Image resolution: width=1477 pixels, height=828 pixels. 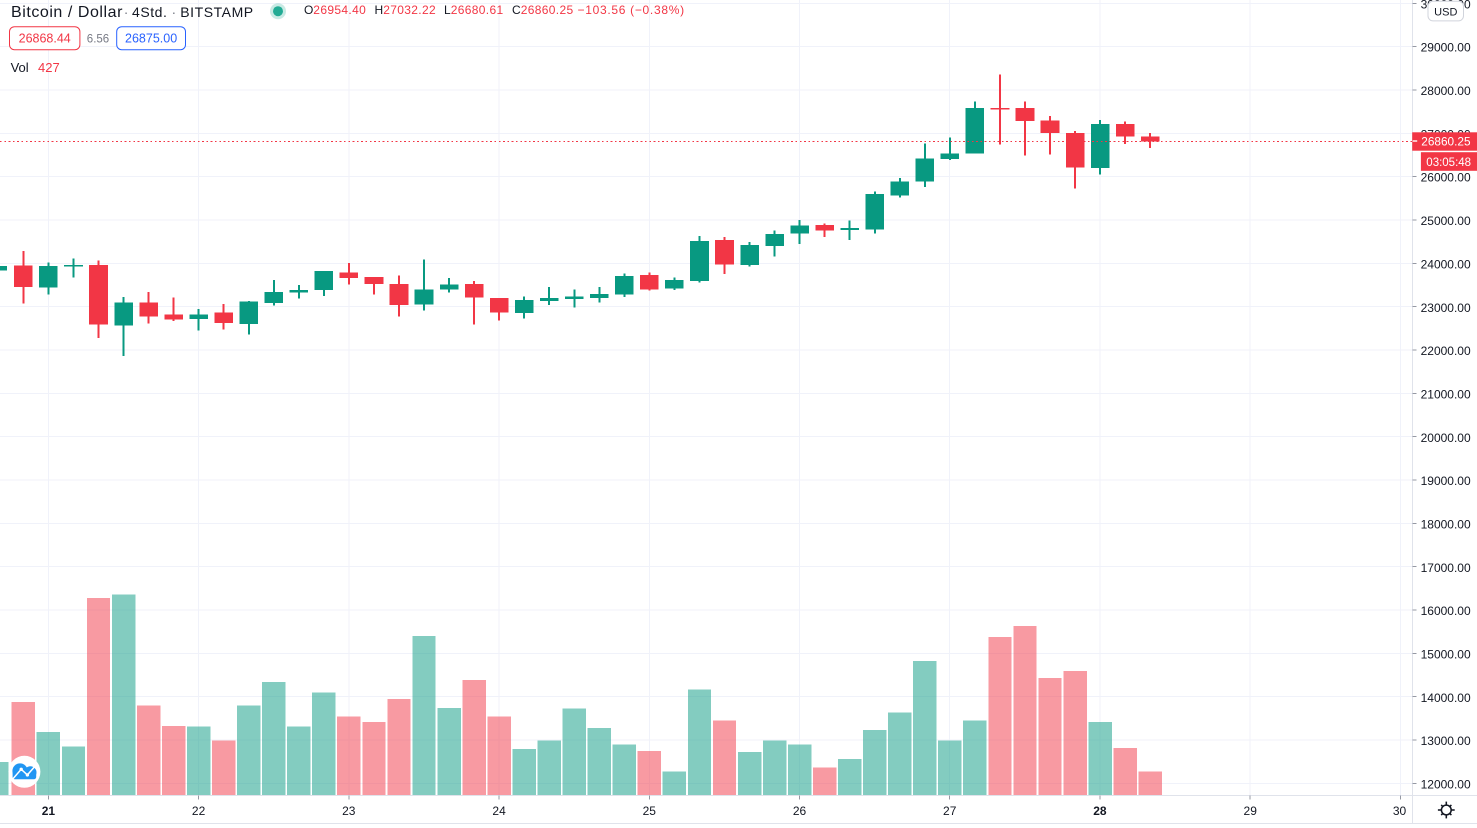 I want to click on svg-text: 22000.00, so click(x=1446, y=351).